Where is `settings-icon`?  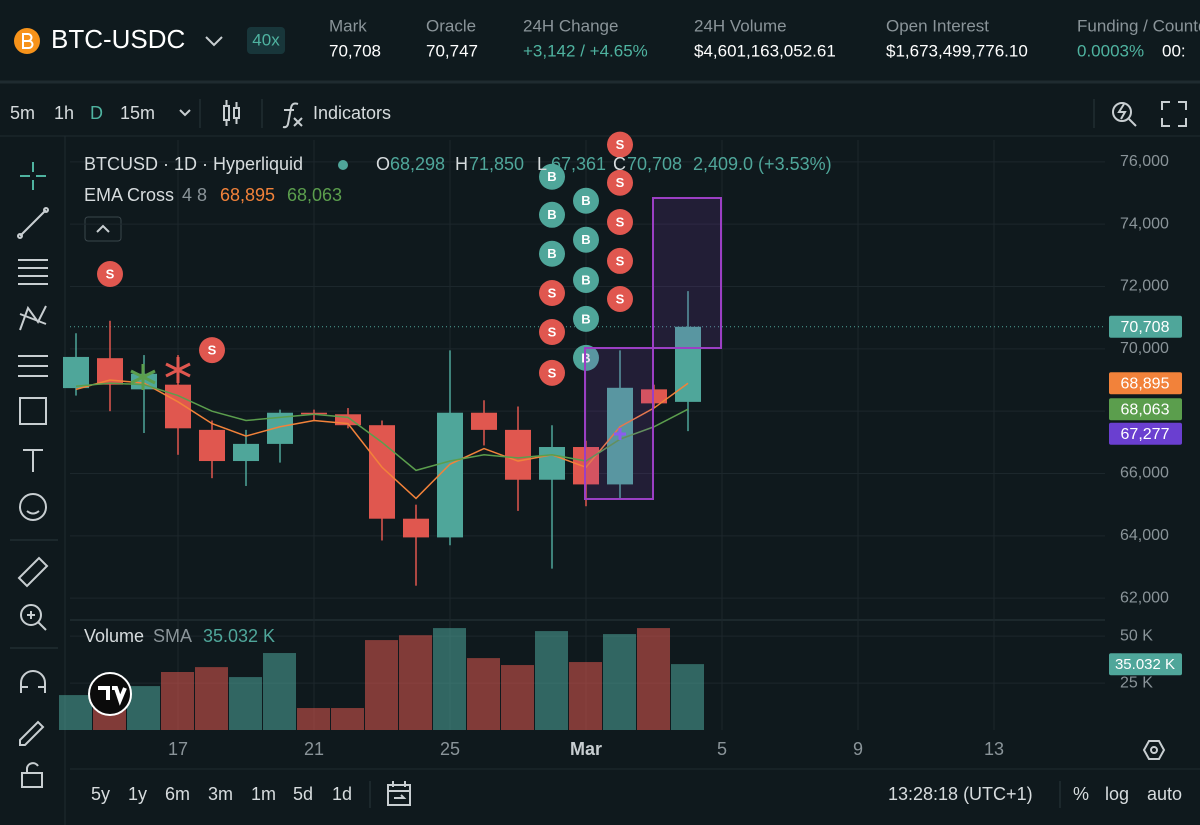 settings-icon is located at coordinates (1154, 750).